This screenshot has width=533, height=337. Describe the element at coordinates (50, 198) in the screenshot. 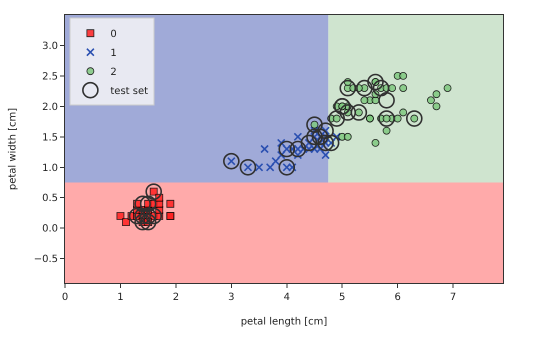

I see `y-tick-label: 0.5` at that location.